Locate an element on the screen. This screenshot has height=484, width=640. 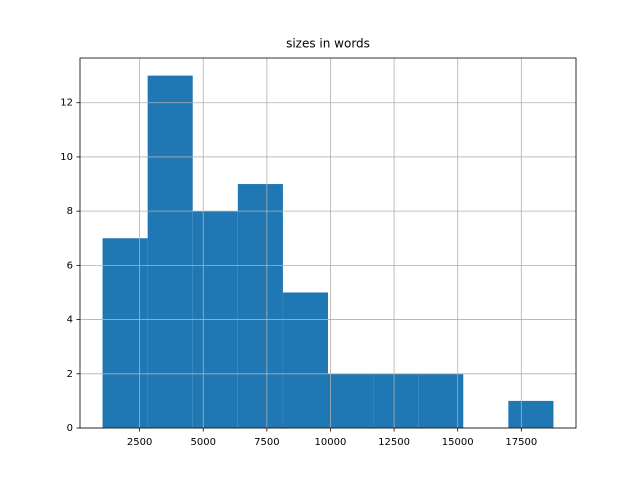
y-tick-label: 10 is located at coordinates (66, 157).